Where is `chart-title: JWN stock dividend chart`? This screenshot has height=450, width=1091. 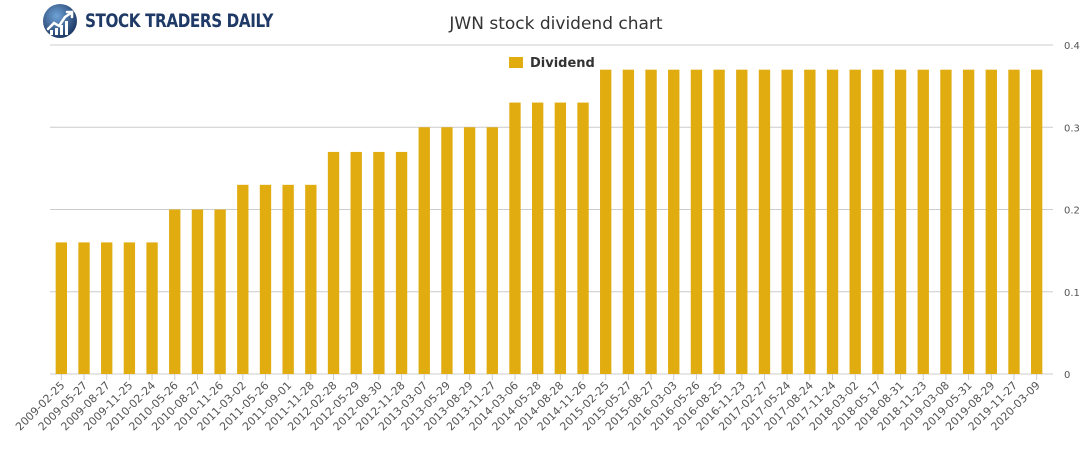 chart-title: JWN stock dividend chart is located at coordinates (555, 24).